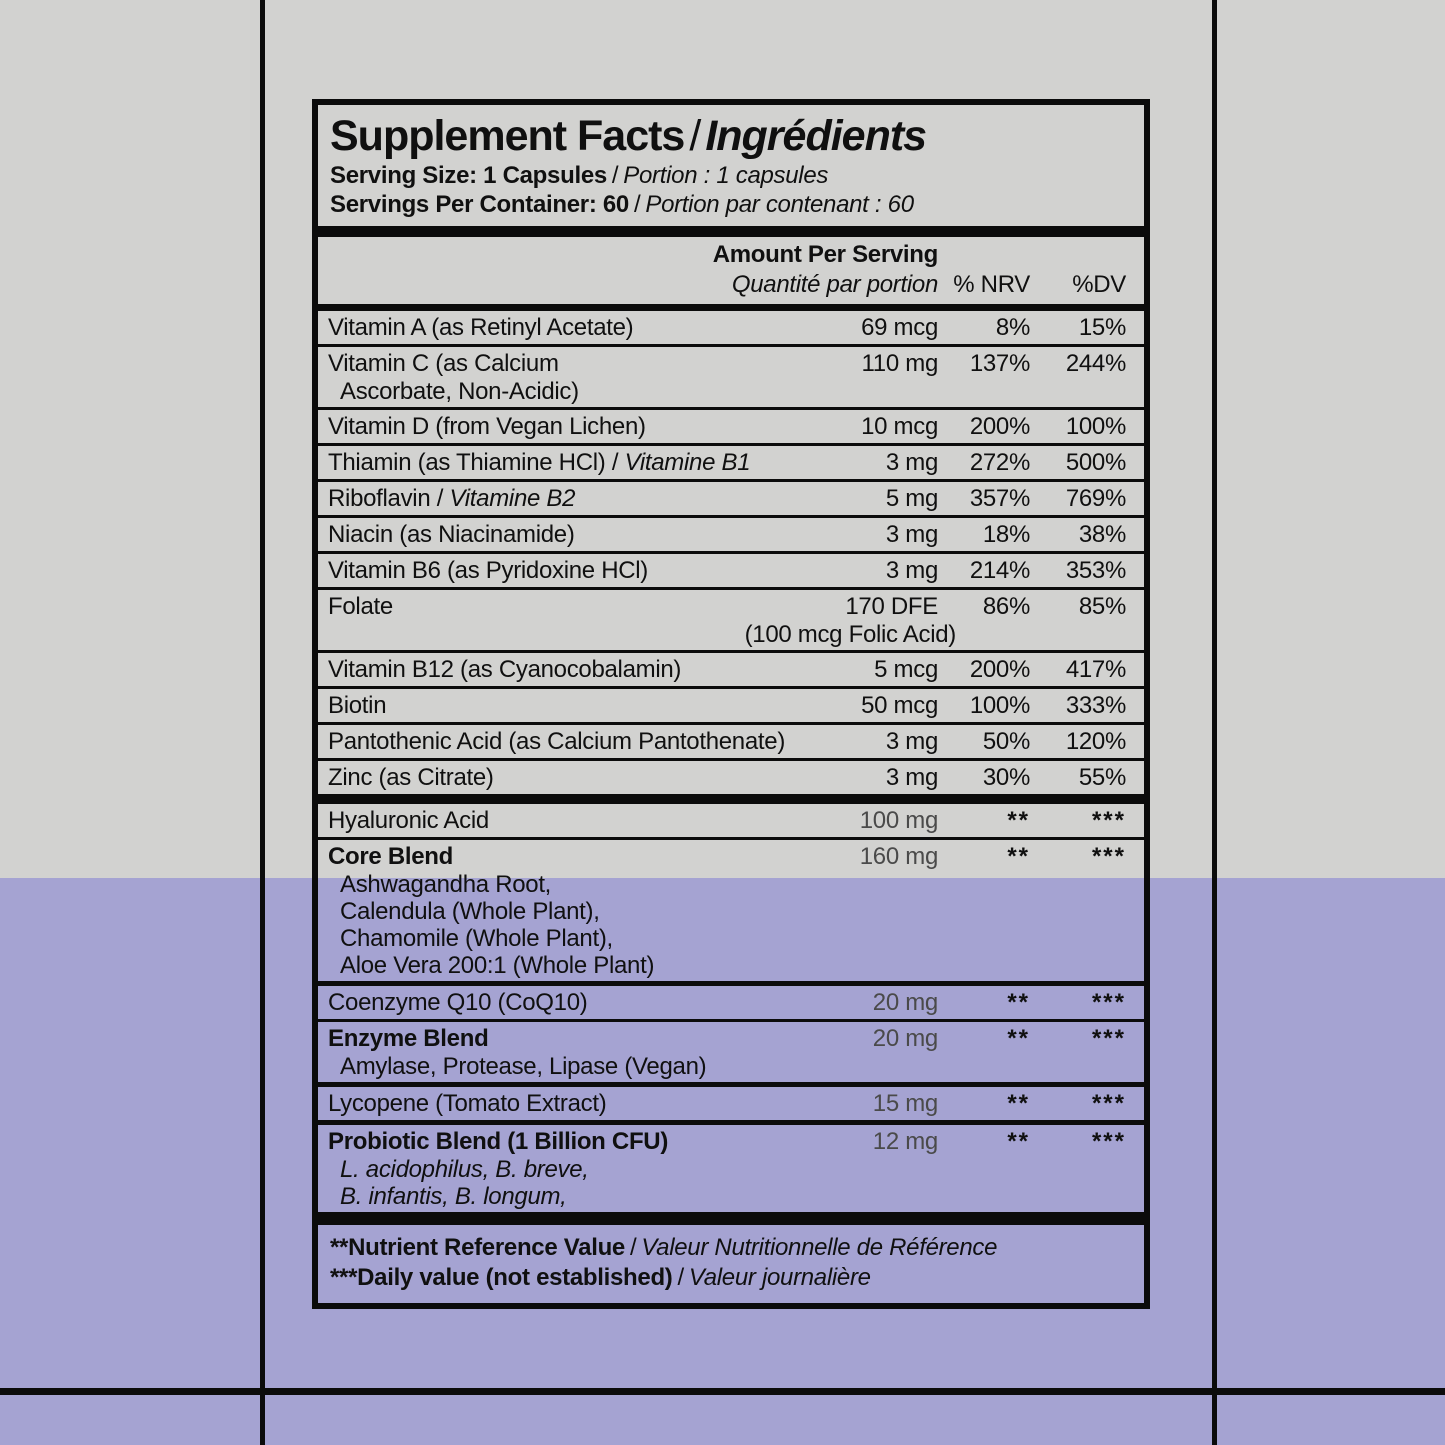  Describe the element at coordinates (779, 1277) in the screenshot. I see `footnote-dv-fr: Valeur journalière` at that location.